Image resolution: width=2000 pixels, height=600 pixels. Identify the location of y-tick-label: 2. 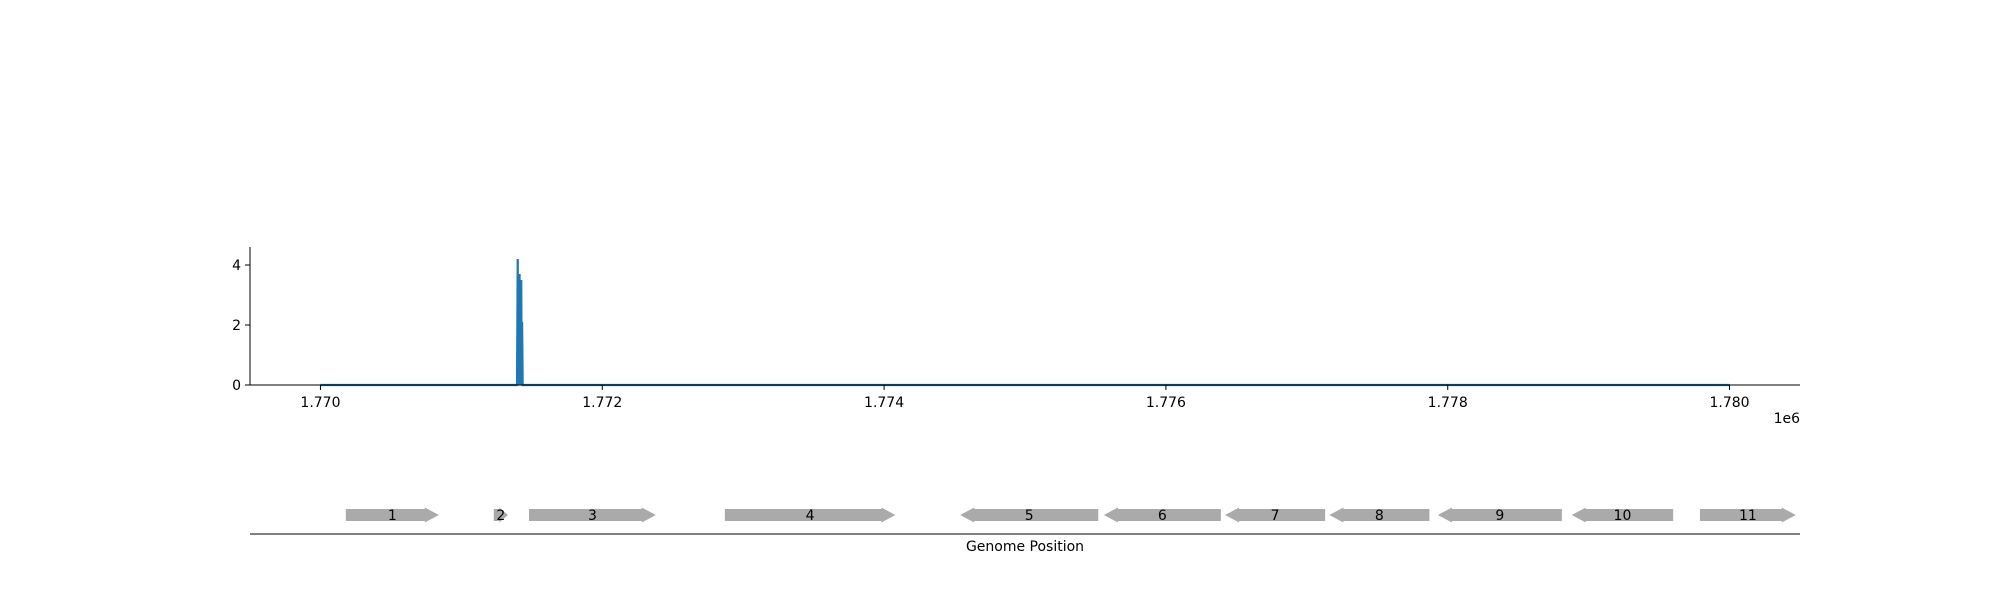
(236, 326).